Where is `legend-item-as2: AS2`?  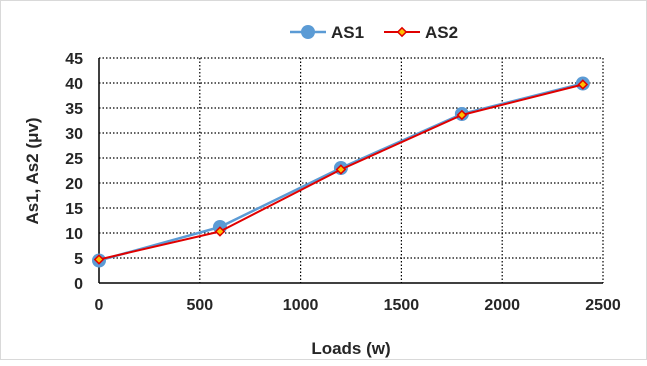 legend-item-as2: AS2 is located at coordinates (421, 32).